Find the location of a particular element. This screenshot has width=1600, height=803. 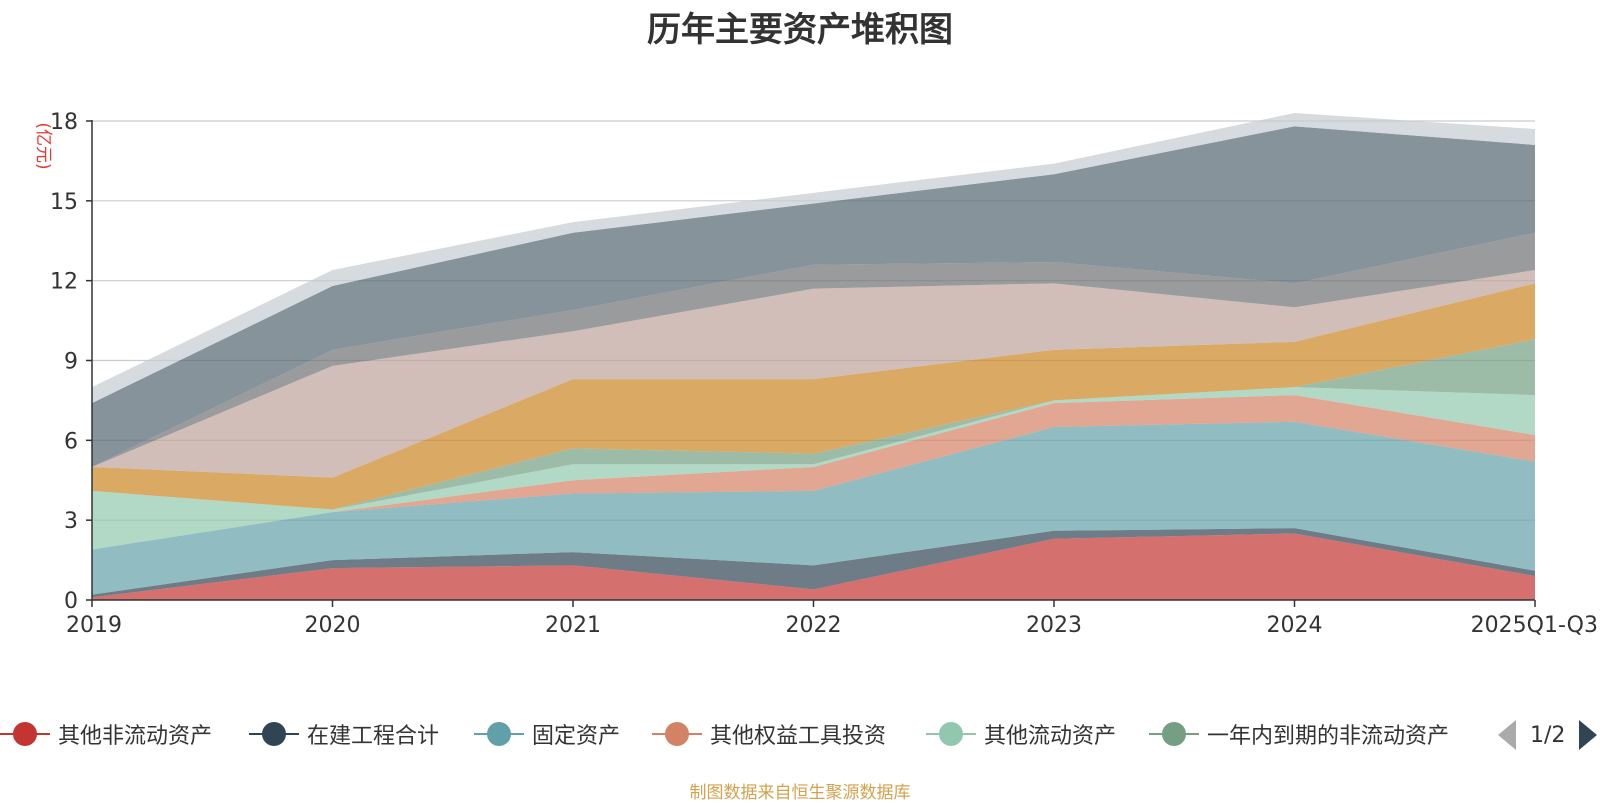

x-tick-label: 2024 is located at coordinates (1295, 625).